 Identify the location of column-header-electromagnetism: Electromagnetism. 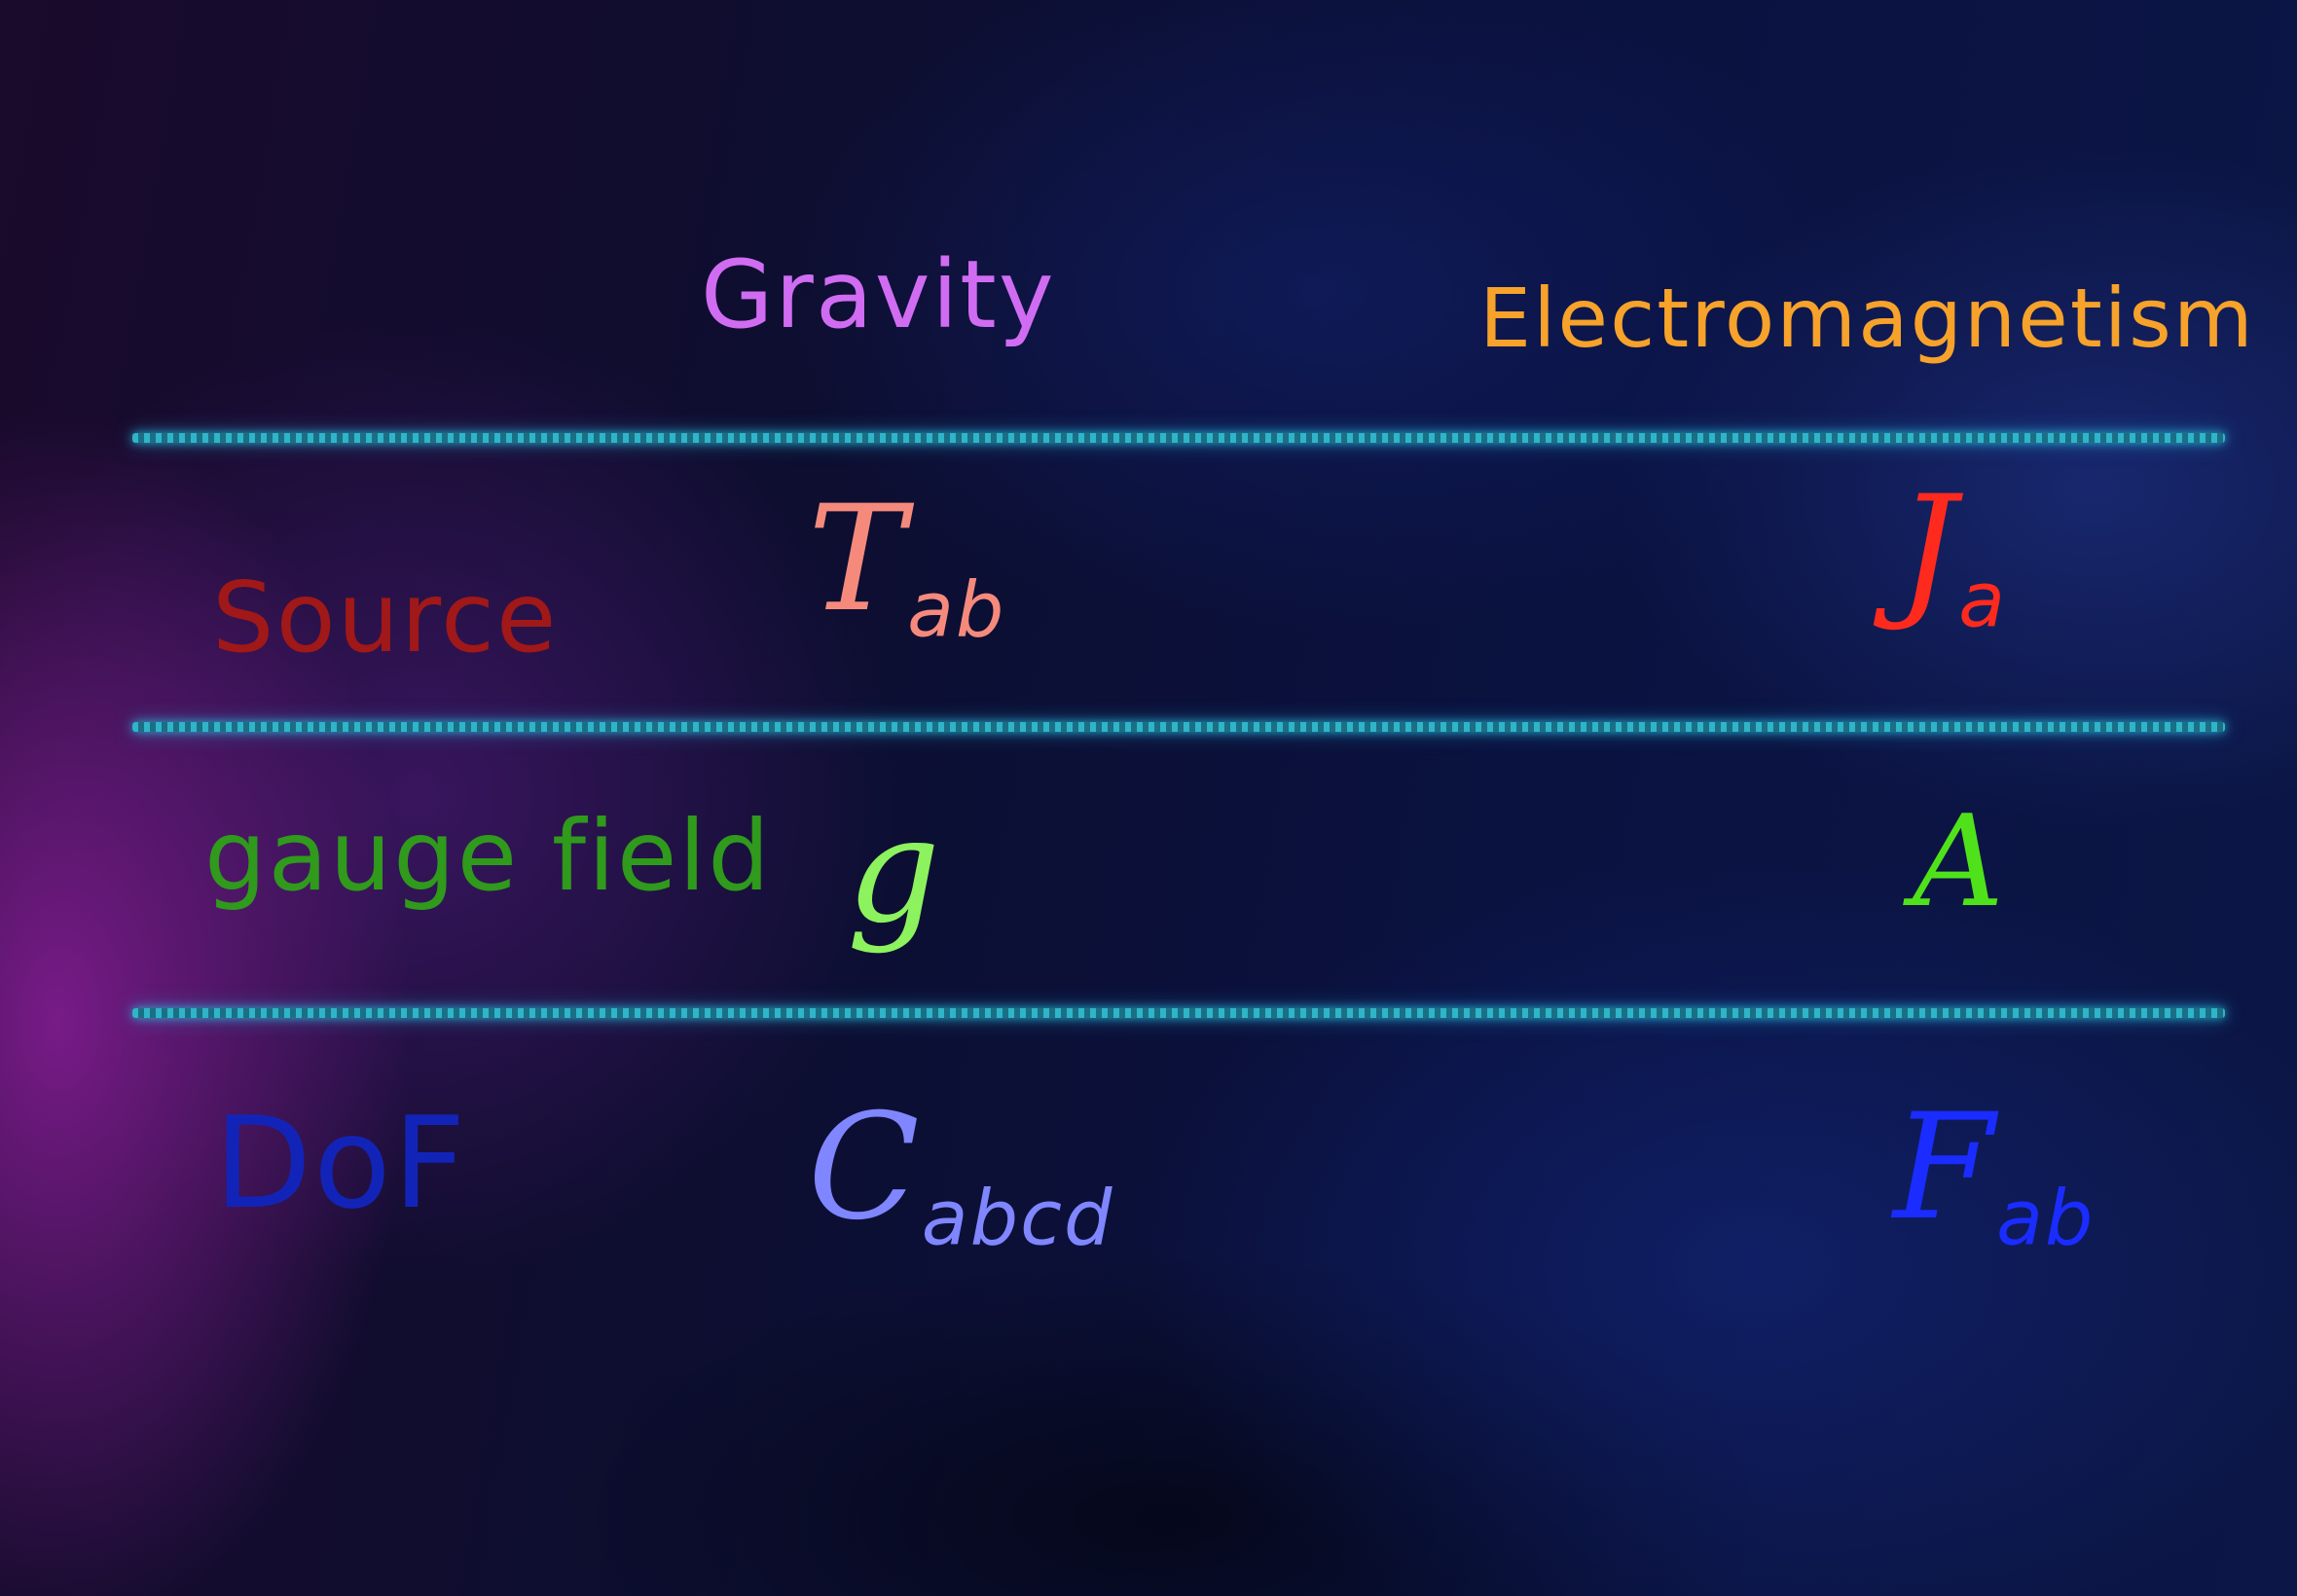
(1867, 318).